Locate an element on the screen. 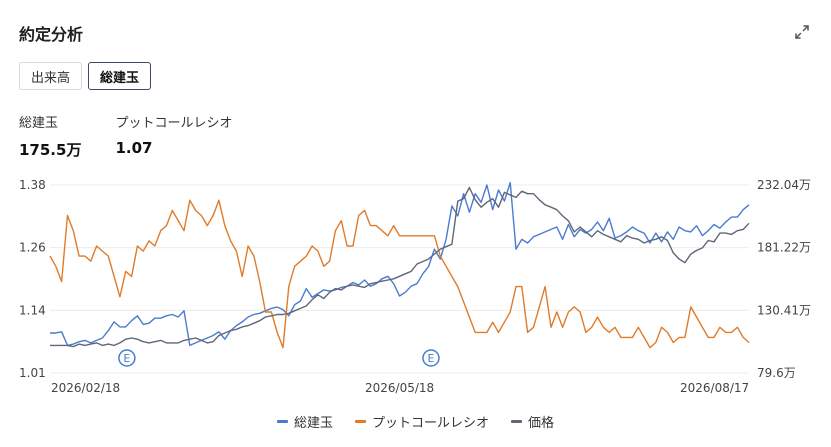 The image size is (831, 447). x-tick-label: 2026/08/17 is located at coordinates (714, 388).